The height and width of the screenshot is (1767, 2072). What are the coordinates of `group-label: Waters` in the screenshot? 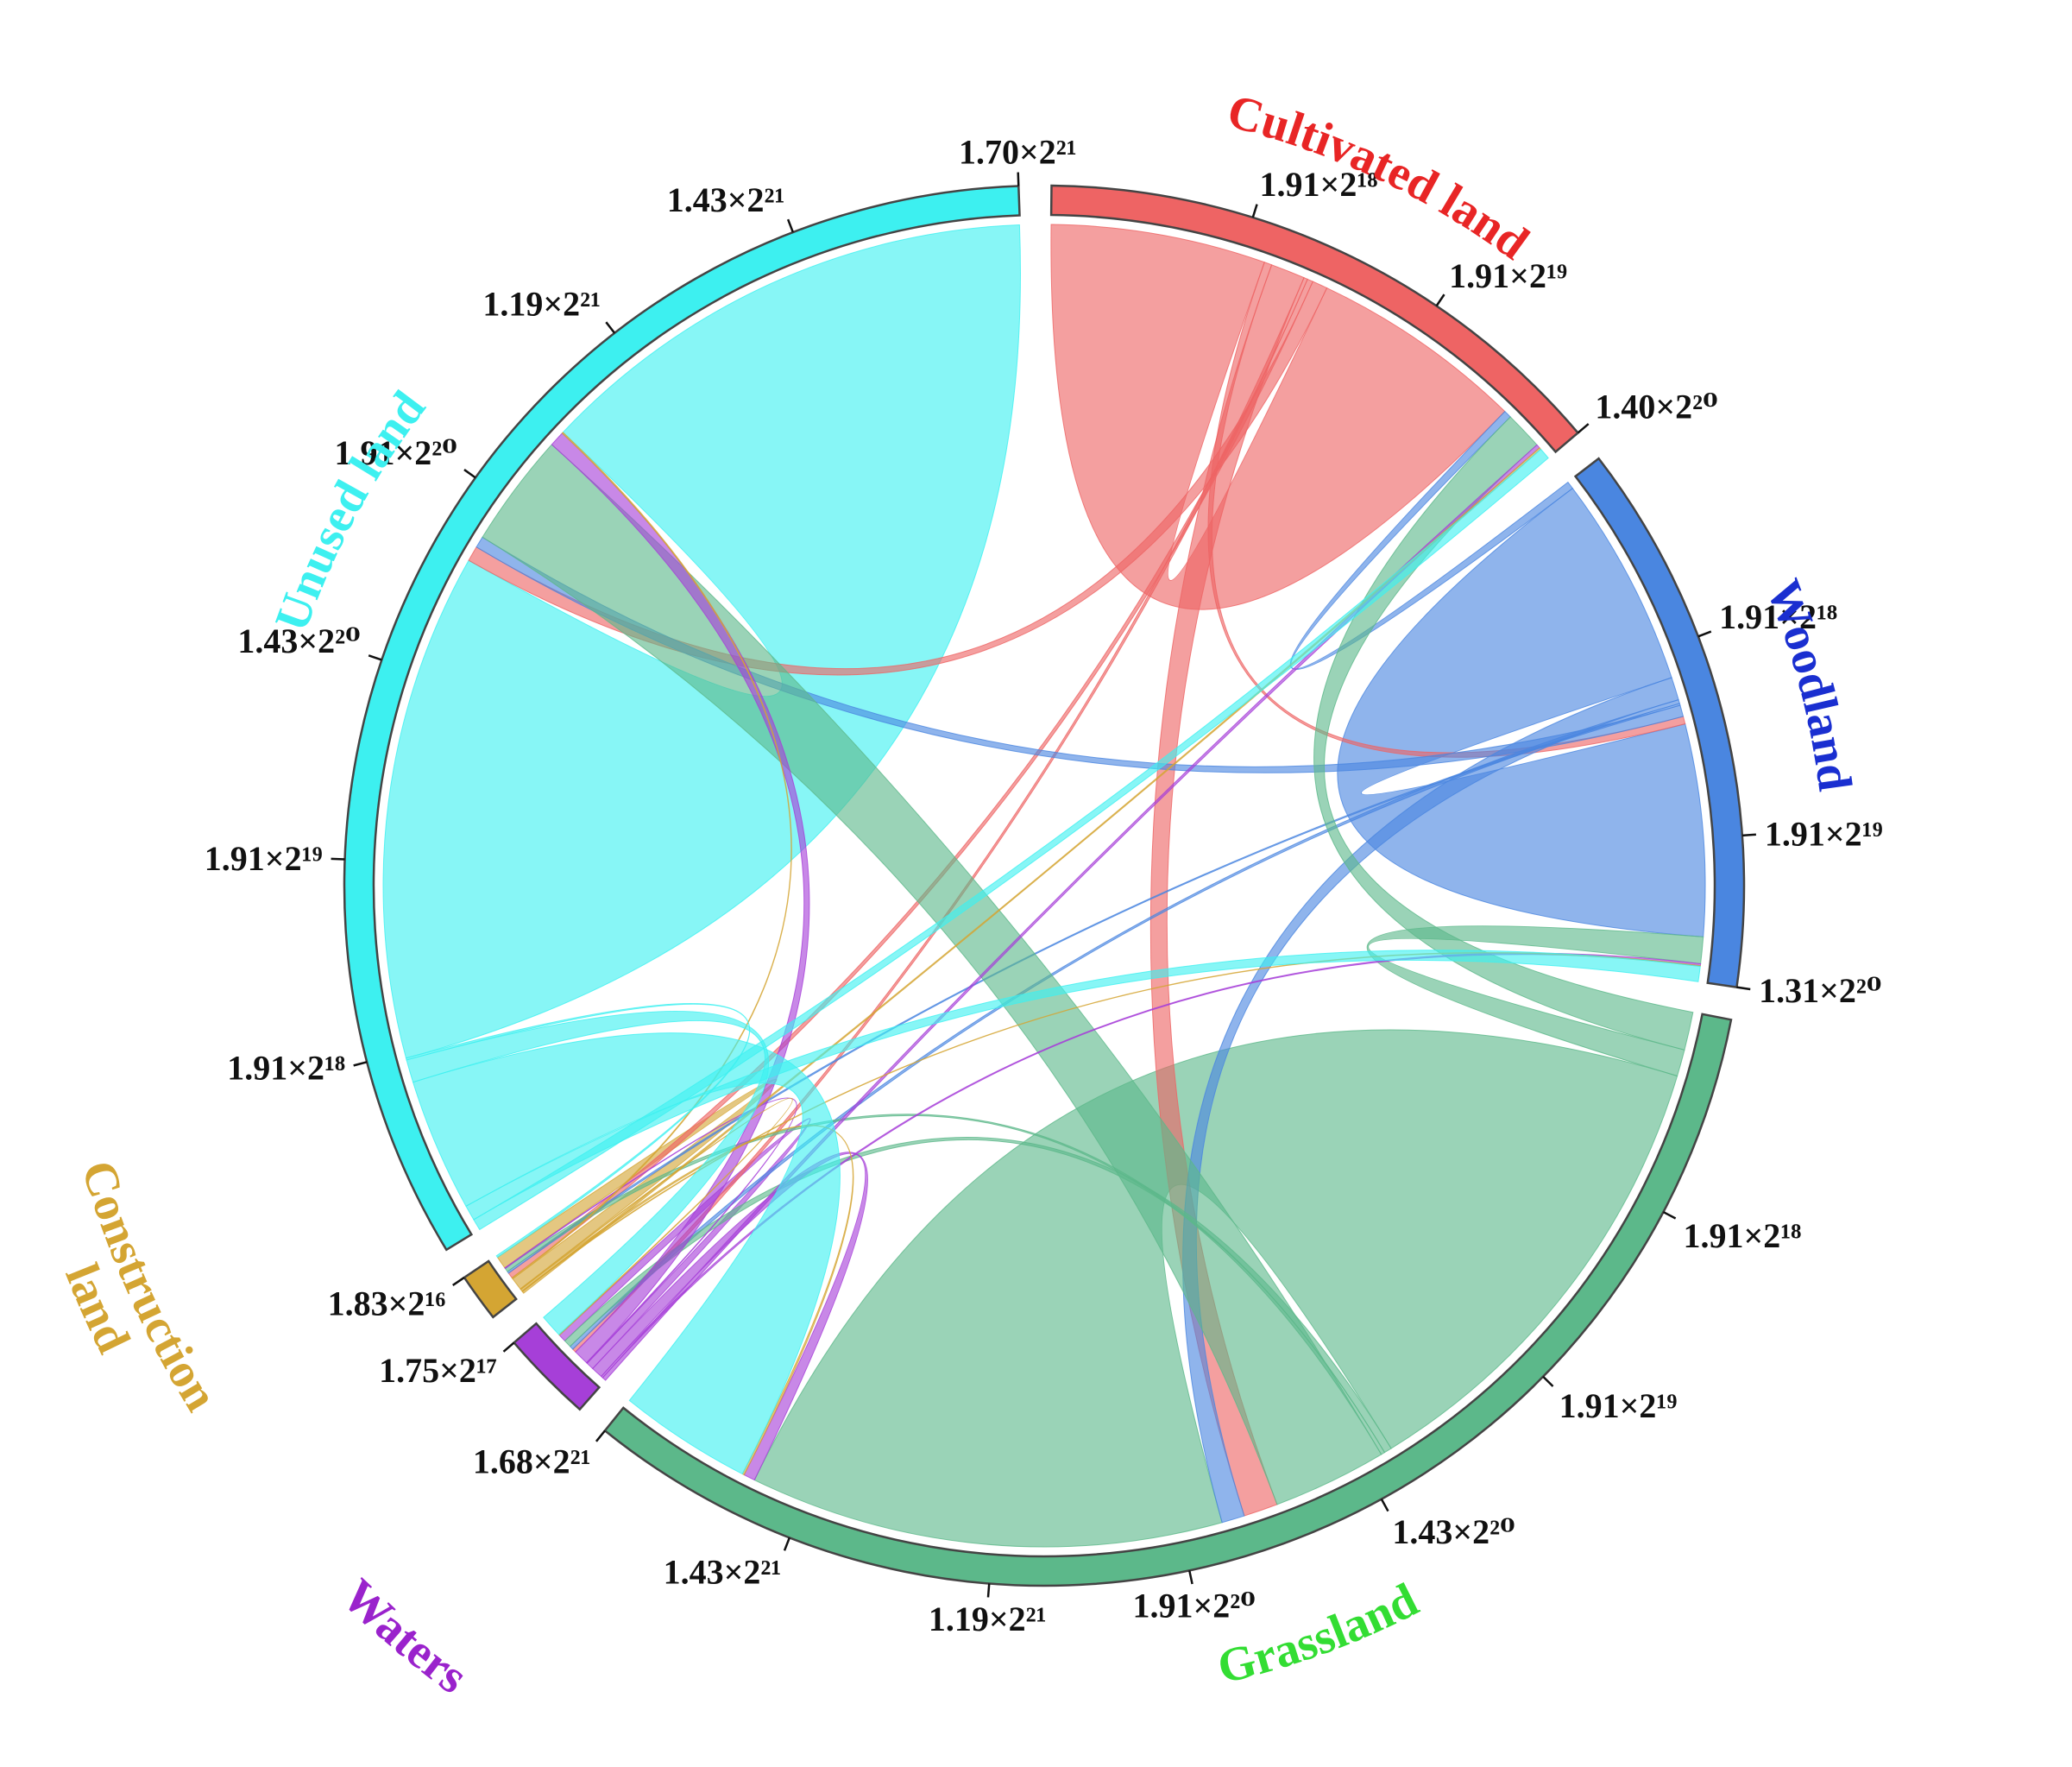 It's located at (405, 1636).